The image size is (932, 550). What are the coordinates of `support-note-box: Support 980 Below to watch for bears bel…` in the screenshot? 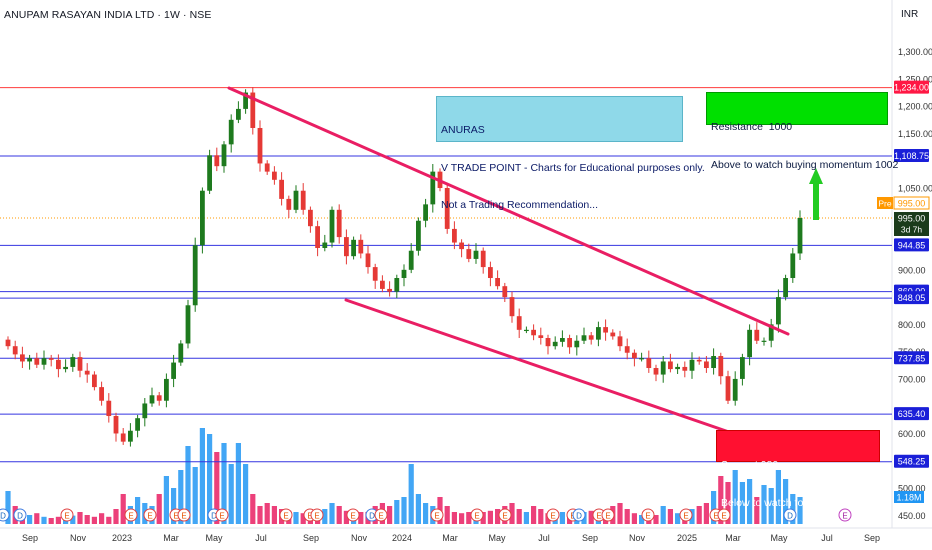 It's located at (801, 469).